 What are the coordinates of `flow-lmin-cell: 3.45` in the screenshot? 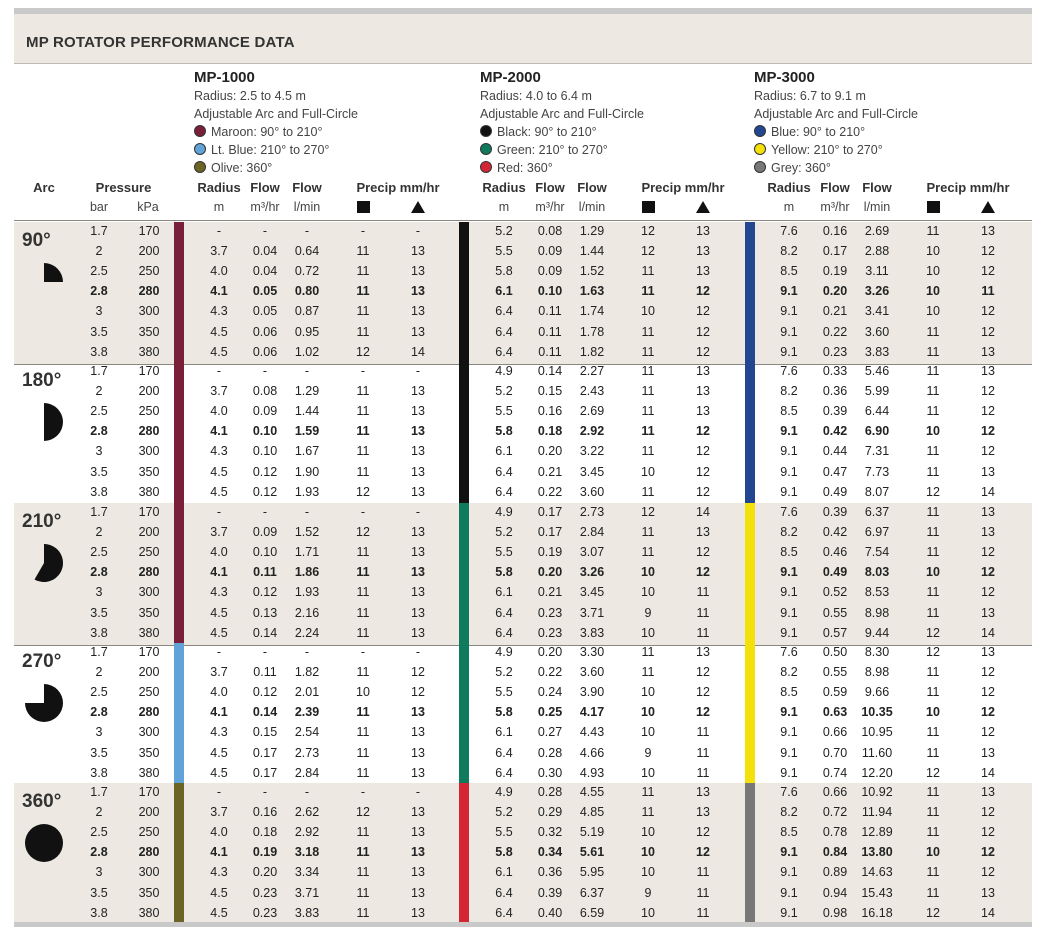 It's located at (592, 471).